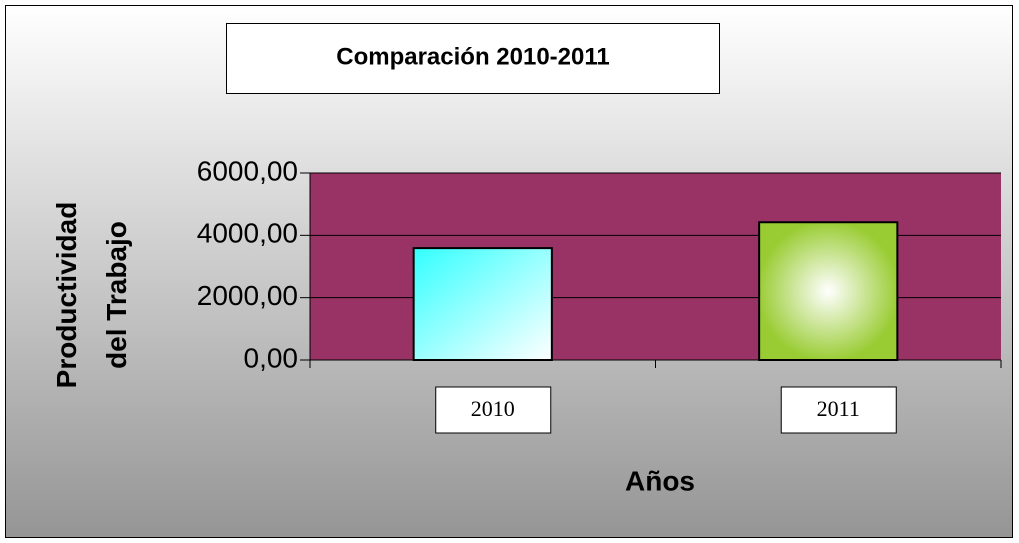 The height and width of the screenshot is (543, 1019). What do you see at coordinates (660, 480) in the screenshot?
I see `x-axis-title: Años` at bounding box center [660, 480].